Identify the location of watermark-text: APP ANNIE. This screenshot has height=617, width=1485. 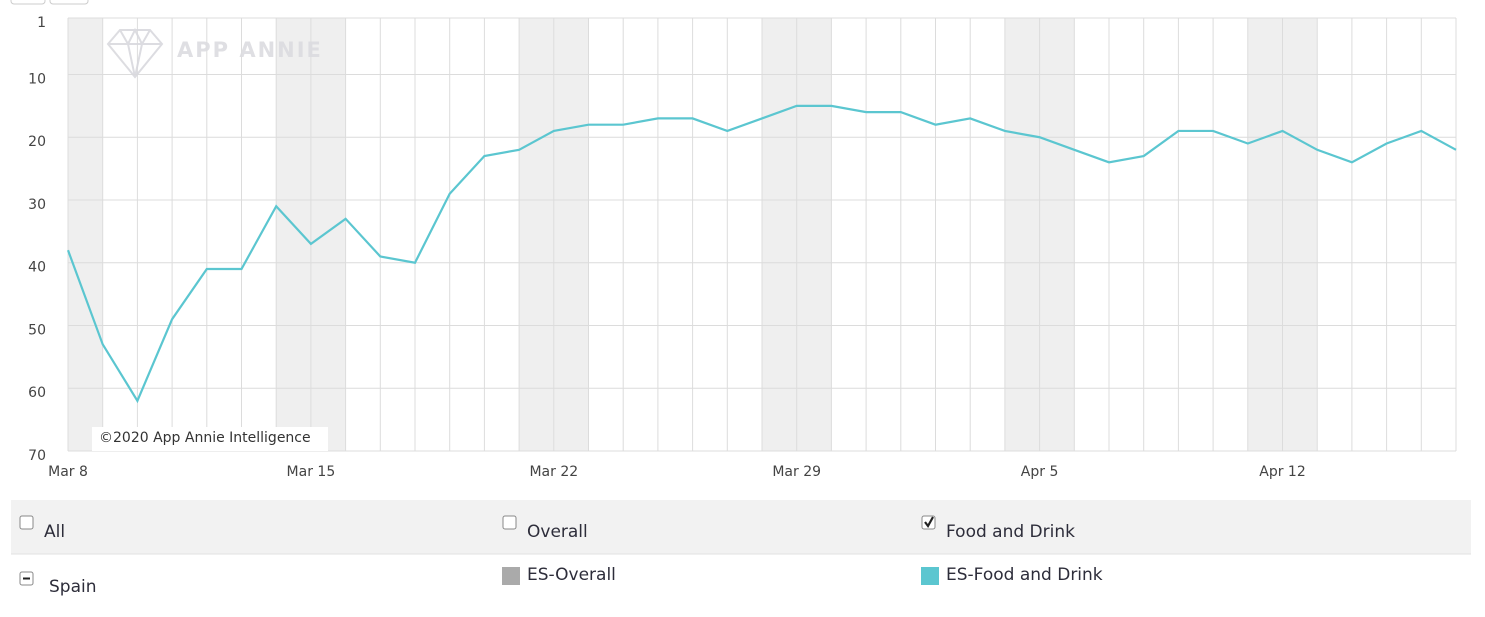
(250, 50).